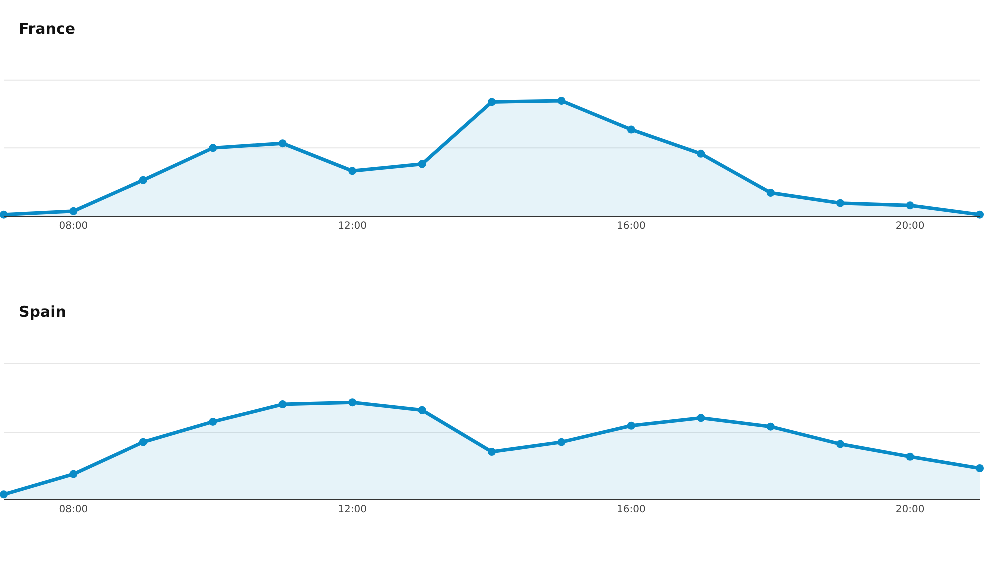  Describe the element at coordinates (42, 312) in the screenshot. I see `chart-title: Spain` at that location.